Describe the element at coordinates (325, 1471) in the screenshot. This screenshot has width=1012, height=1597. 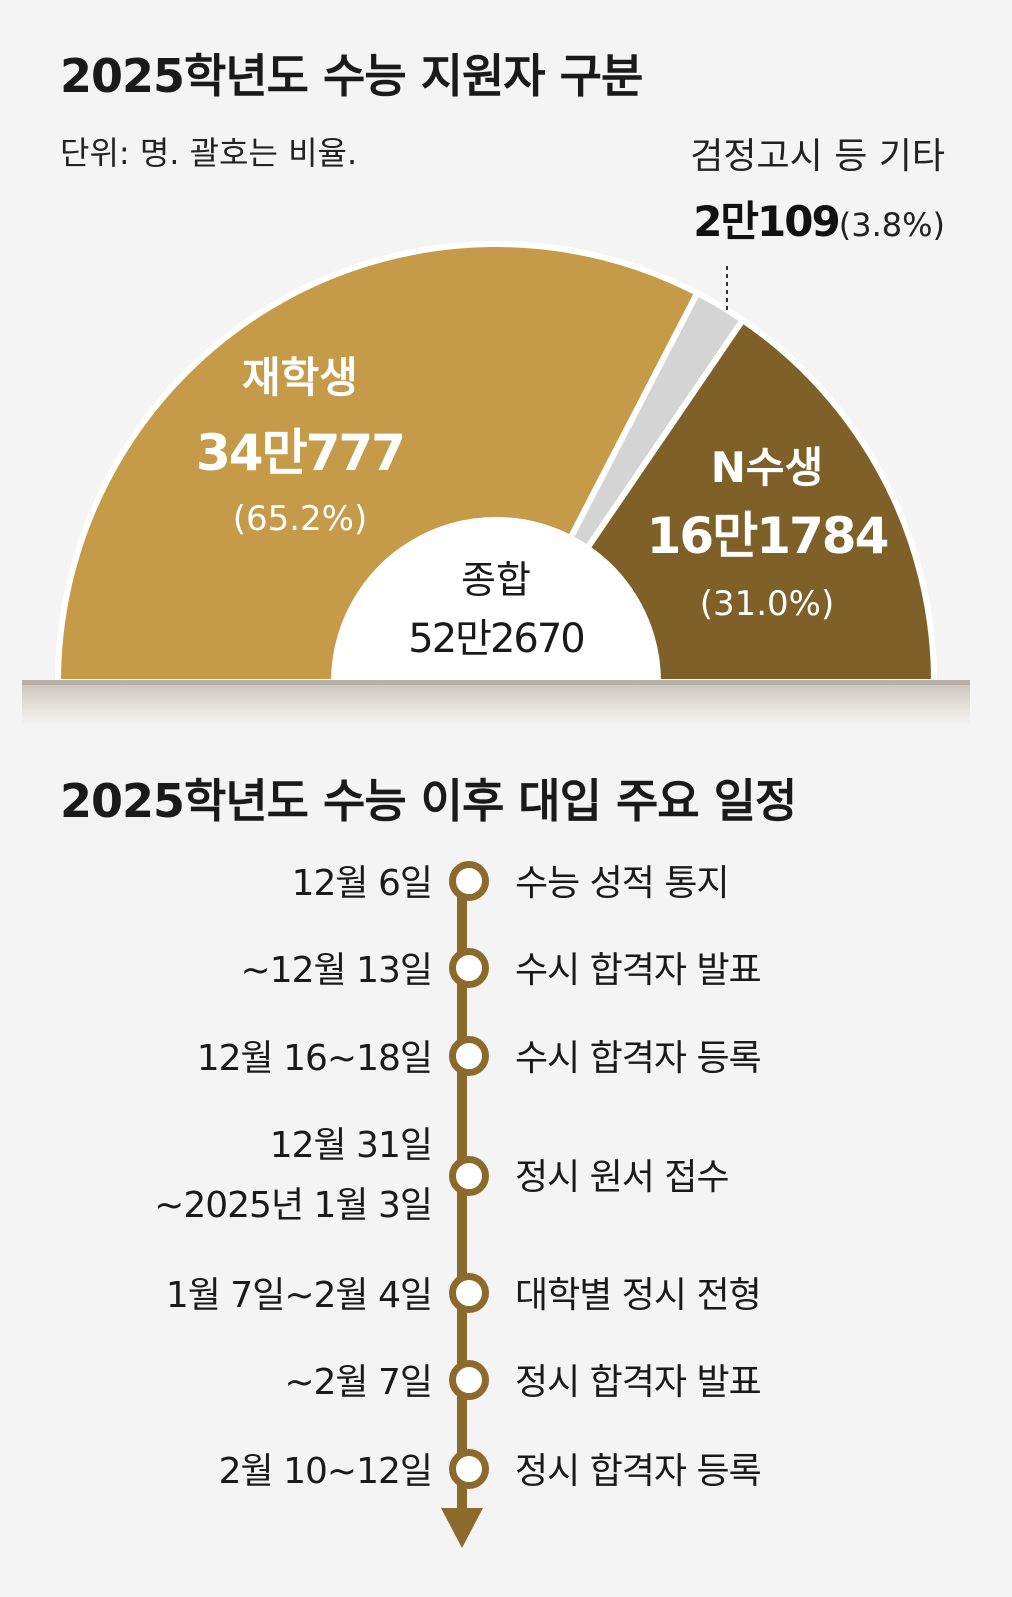
I see `schedule-date: 2월 10~12일` at that location.